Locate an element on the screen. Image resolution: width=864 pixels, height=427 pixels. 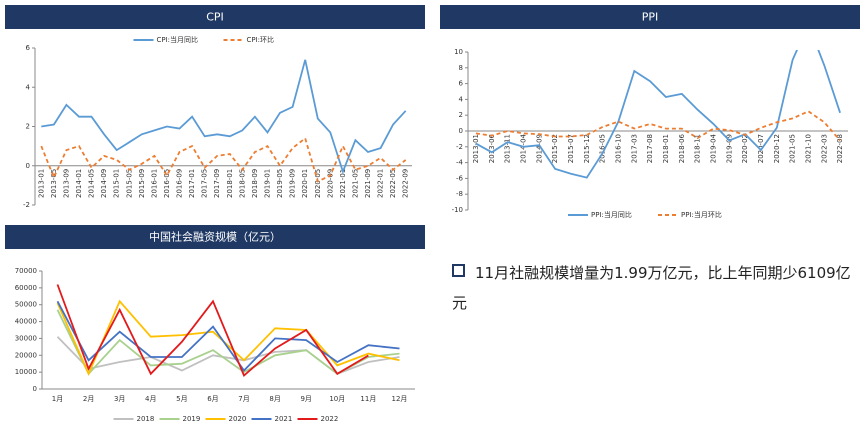
x-tick-label: 4月 is located at coordinates (150, 399).